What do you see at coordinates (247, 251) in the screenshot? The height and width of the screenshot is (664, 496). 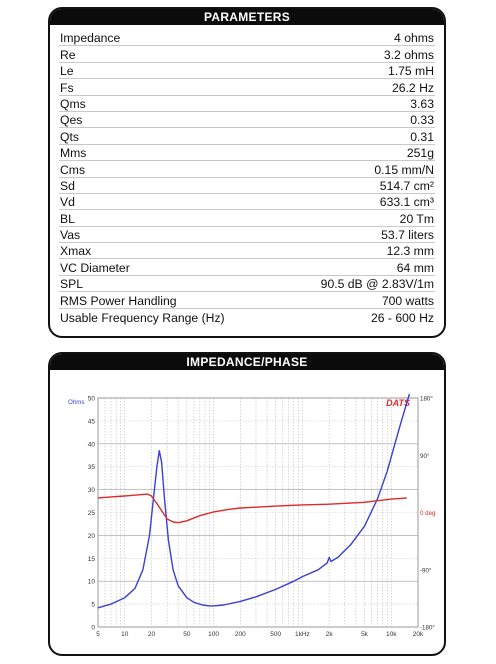 I see `parameter-row: Xmax 12.3 mm` at bounding box center [247, 251].